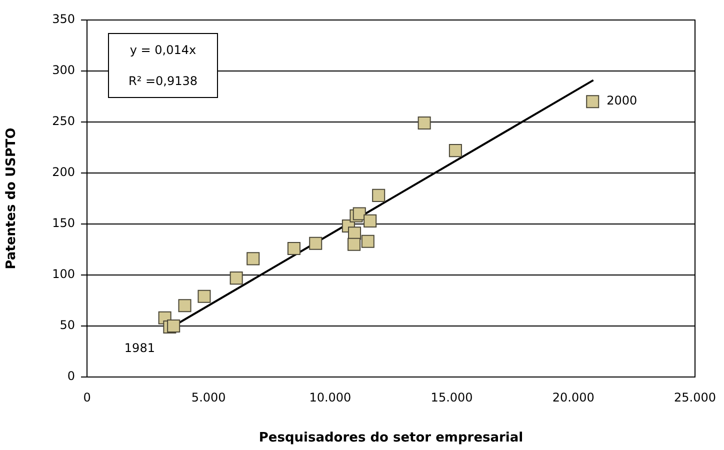 The height and width of the screenshot is (450, 724). I want to click on x-tick-label: 15.000, so click(451, 397).